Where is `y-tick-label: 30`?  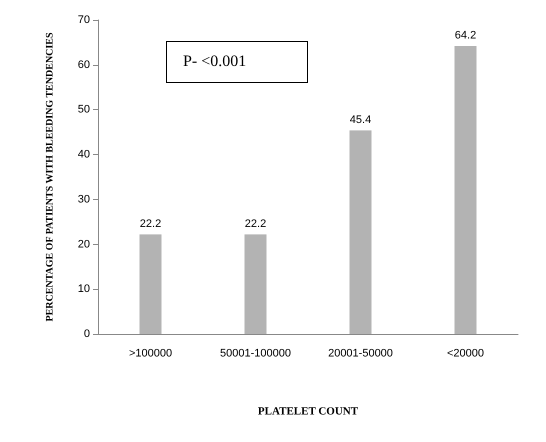 y-tick-label: 30 is located at coordinates (84, 199).